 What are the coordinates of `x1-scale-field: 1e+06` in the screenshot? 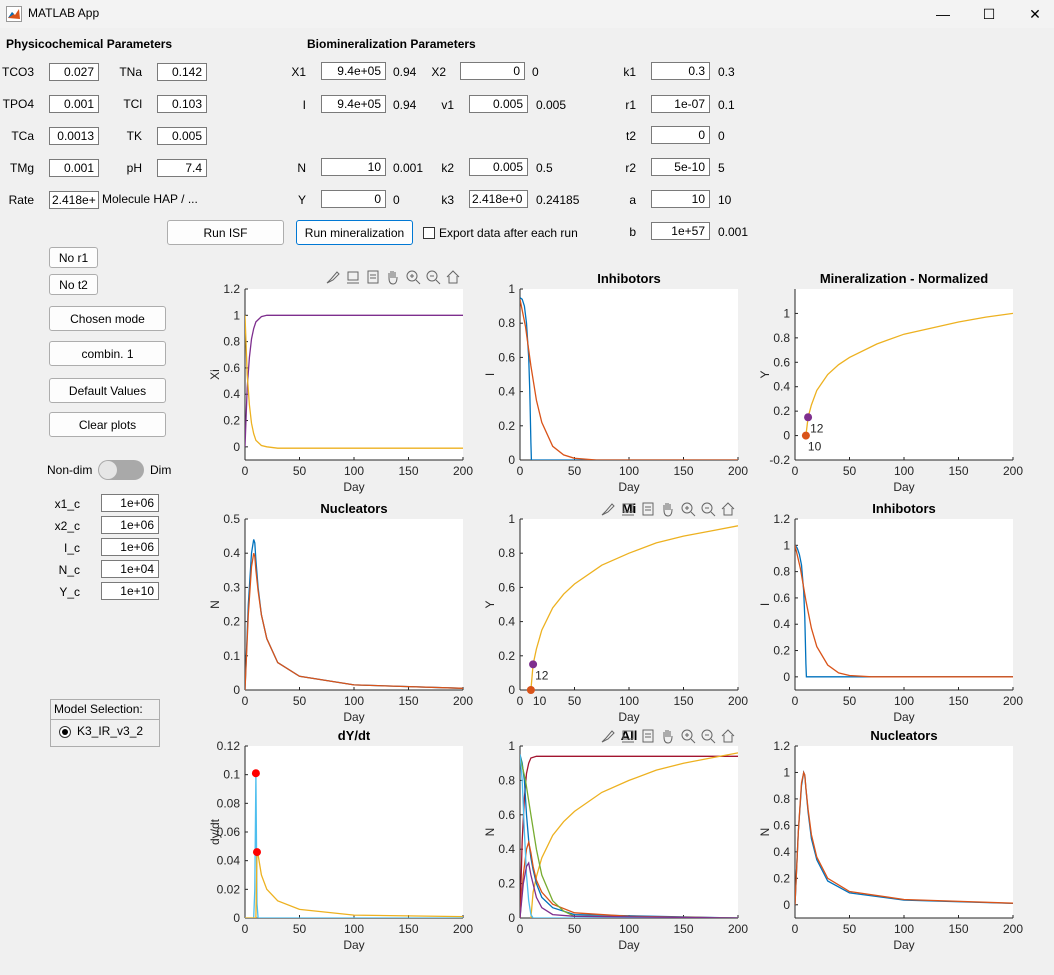 It's located at (130, 503).